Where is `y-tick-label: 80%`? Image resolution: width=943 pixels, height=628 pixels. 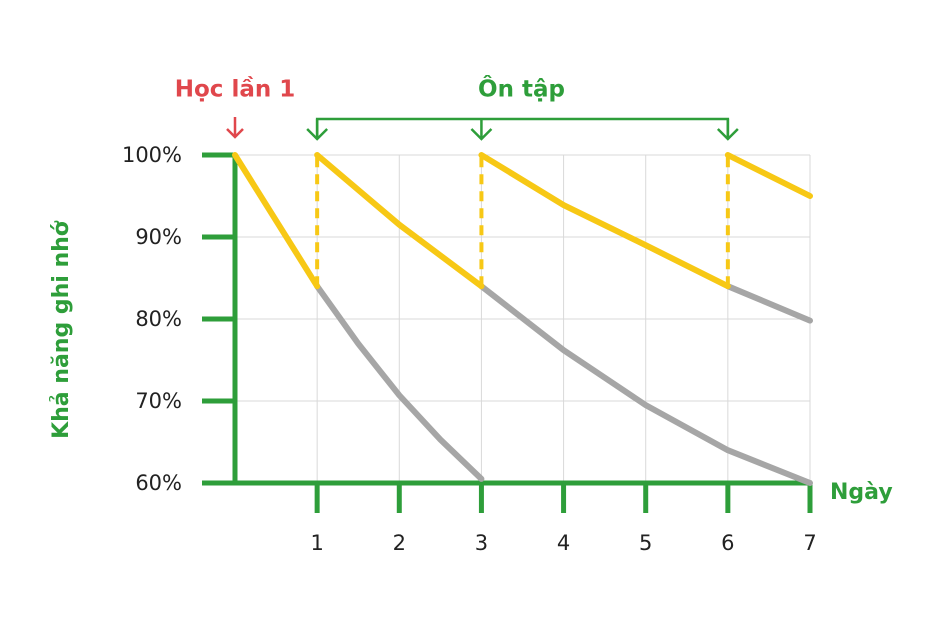 y-tick-label: 80% is located at coordinates (158, 319).